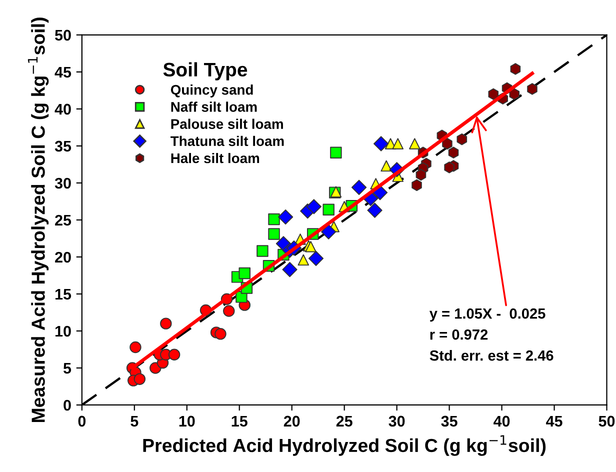 This screenshot has width=616, height=472. What do you see at coordinates (606, 421) in the screenshot?
I see `x-tick-label: 50` at bounding box center [606, 421].